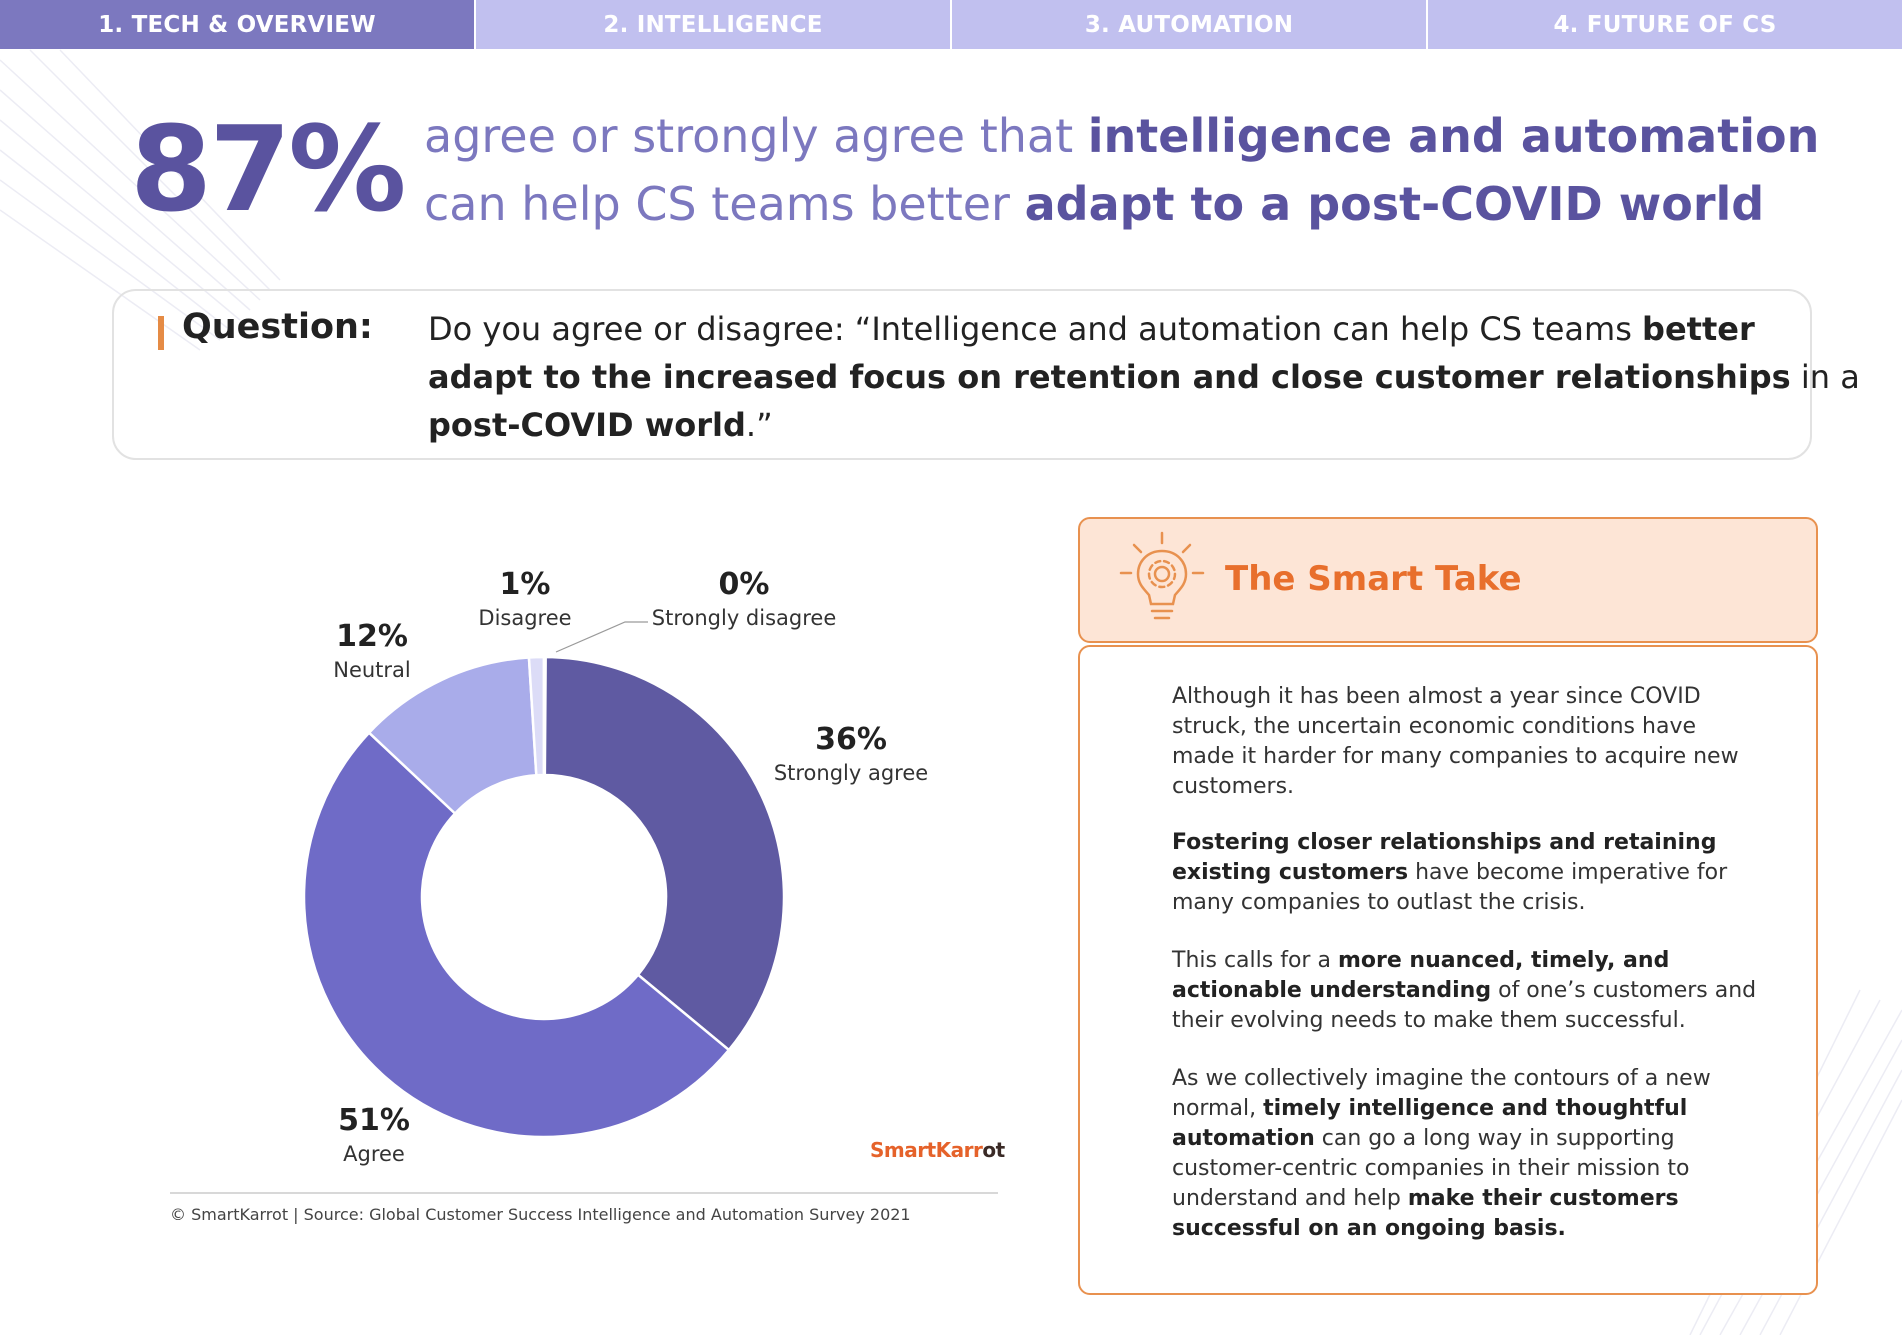 Image resolution: width=1902 pixels, height=1335 pixels. I want to click on label-agree: 51% Agree, so click(374, 1136).